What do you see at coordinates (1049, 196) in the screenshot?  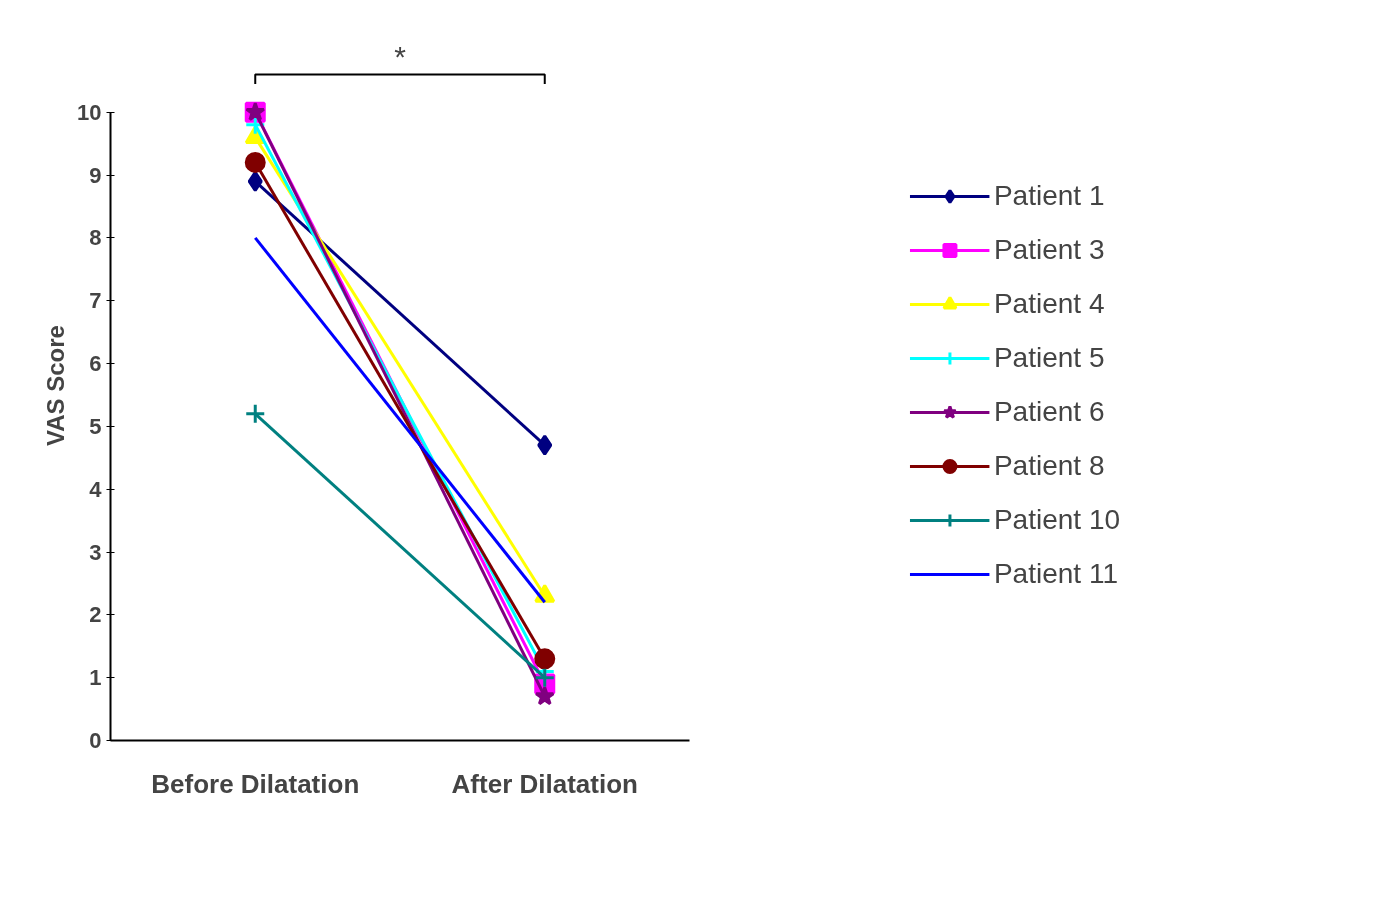 I see `legend-label: Patient 1` at bounding box center [1049, 196].